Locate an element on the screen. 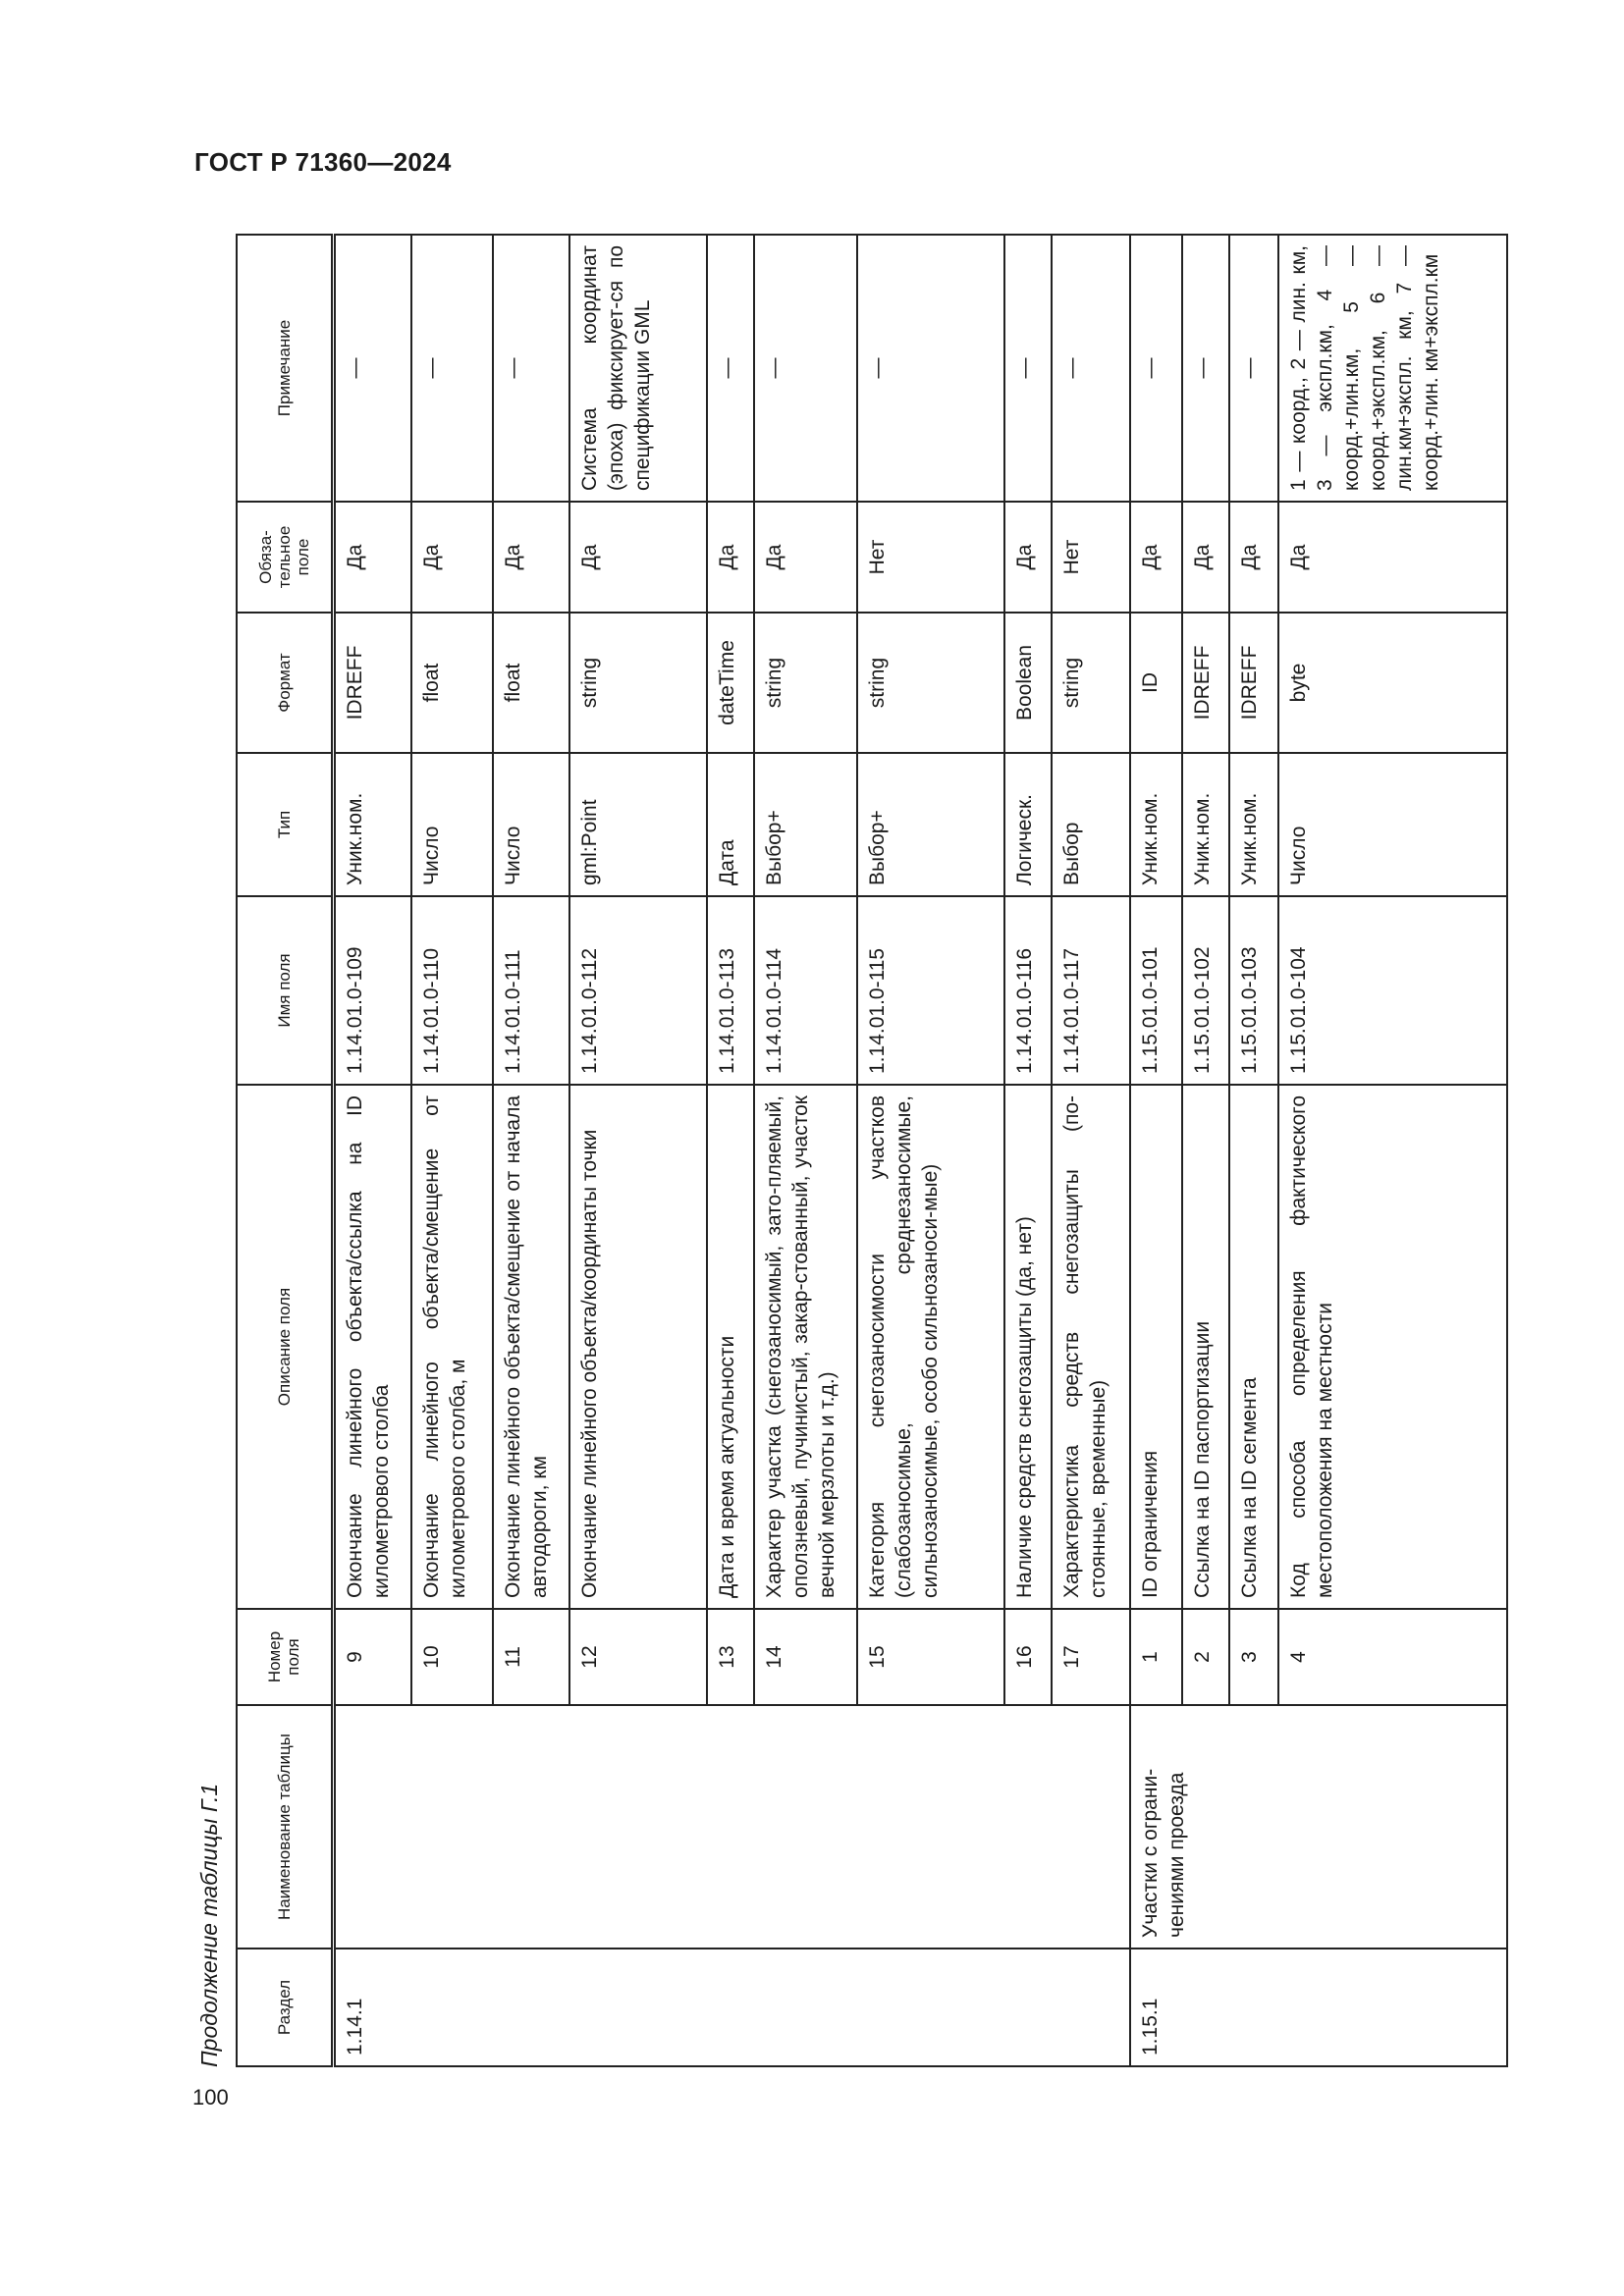 The height and width of the screenshot is (2296, 1624). field-name-cell: 1.14.01.0-113 is located at coordinates (730, 991).